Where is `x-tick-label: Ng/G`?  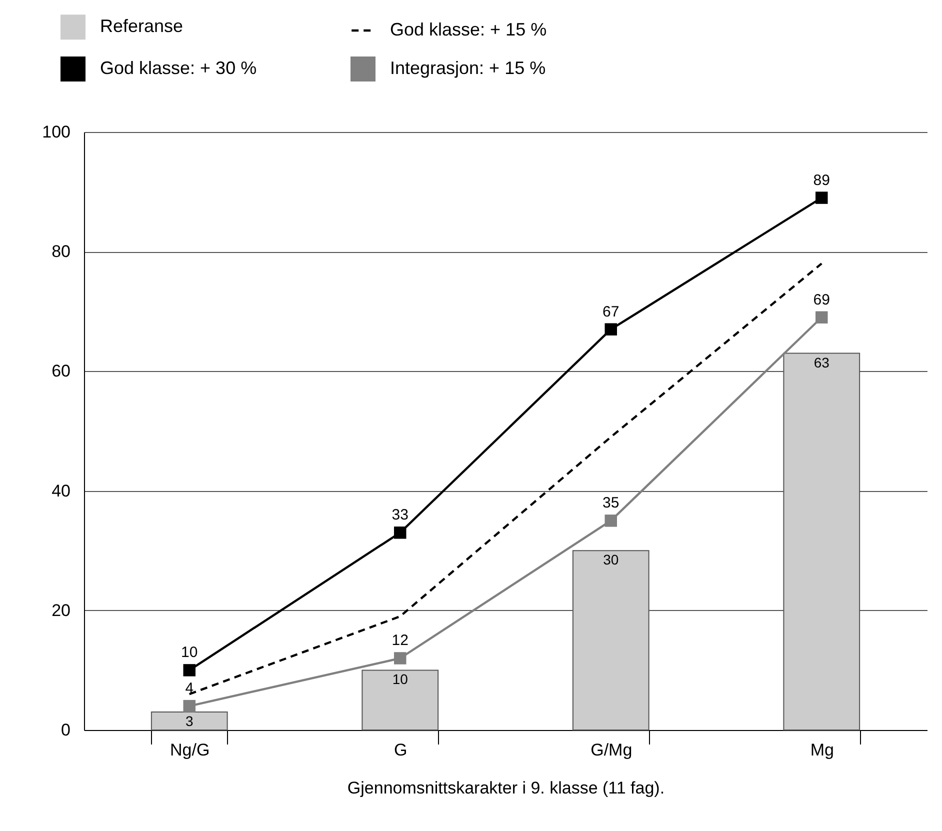
x-tick-label: Ng/G is located at coordinates (190, 750).